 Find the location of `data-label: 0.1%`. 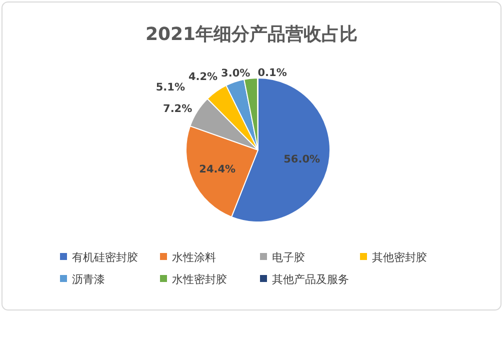

data-label: 0.1% is located at coordinates (273, 73).